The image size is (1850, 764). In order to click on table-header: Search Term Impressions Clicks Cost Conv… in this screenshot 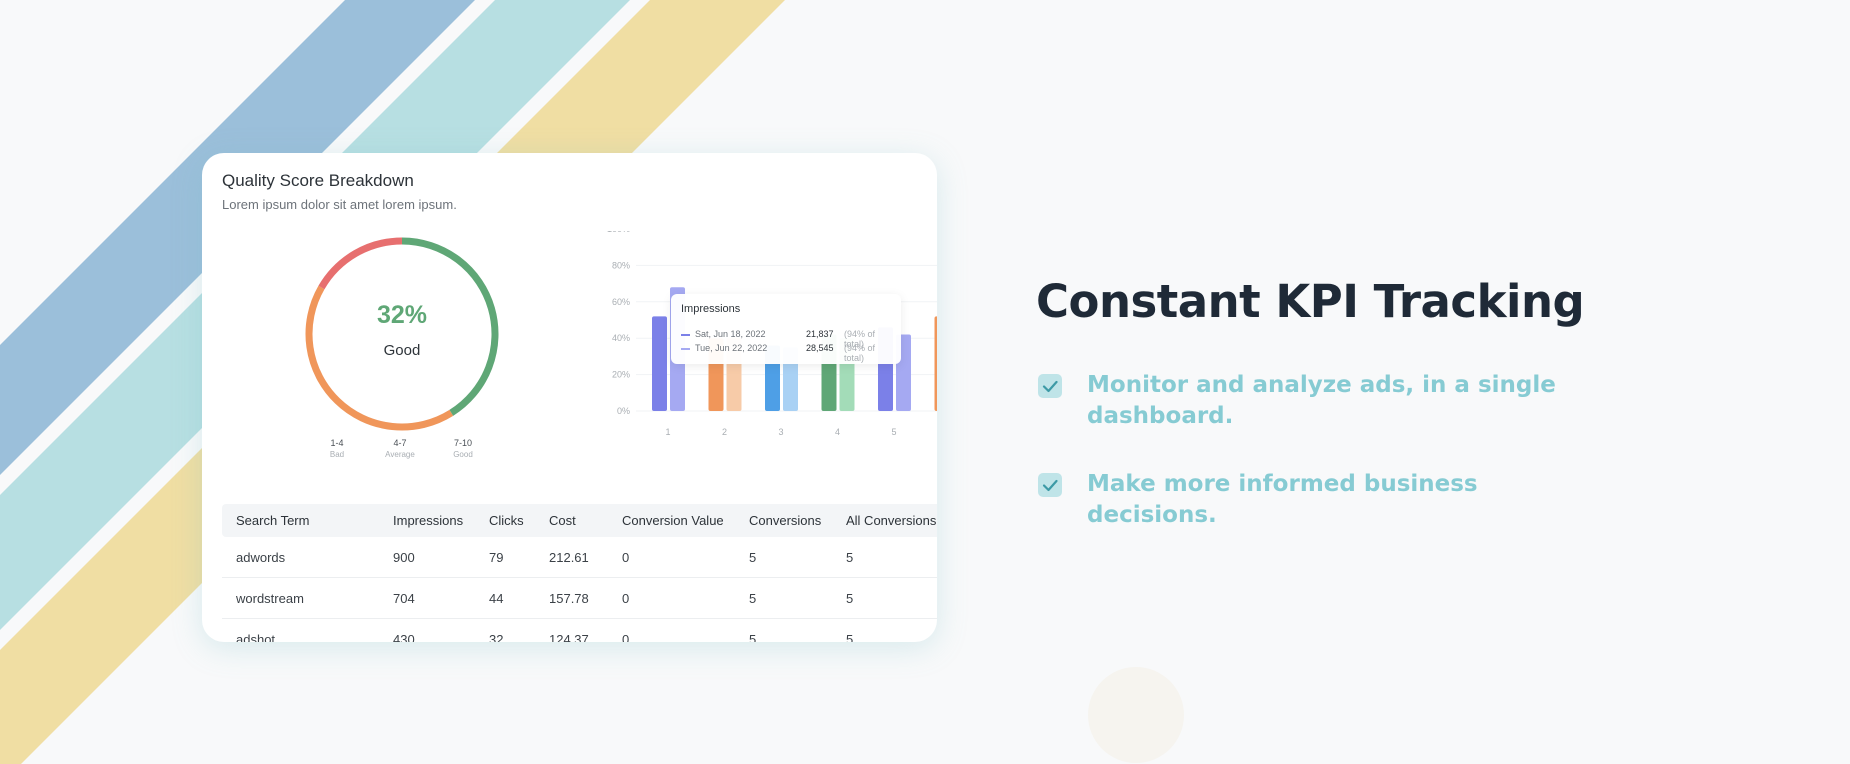, I will do `click(579, 520)`.